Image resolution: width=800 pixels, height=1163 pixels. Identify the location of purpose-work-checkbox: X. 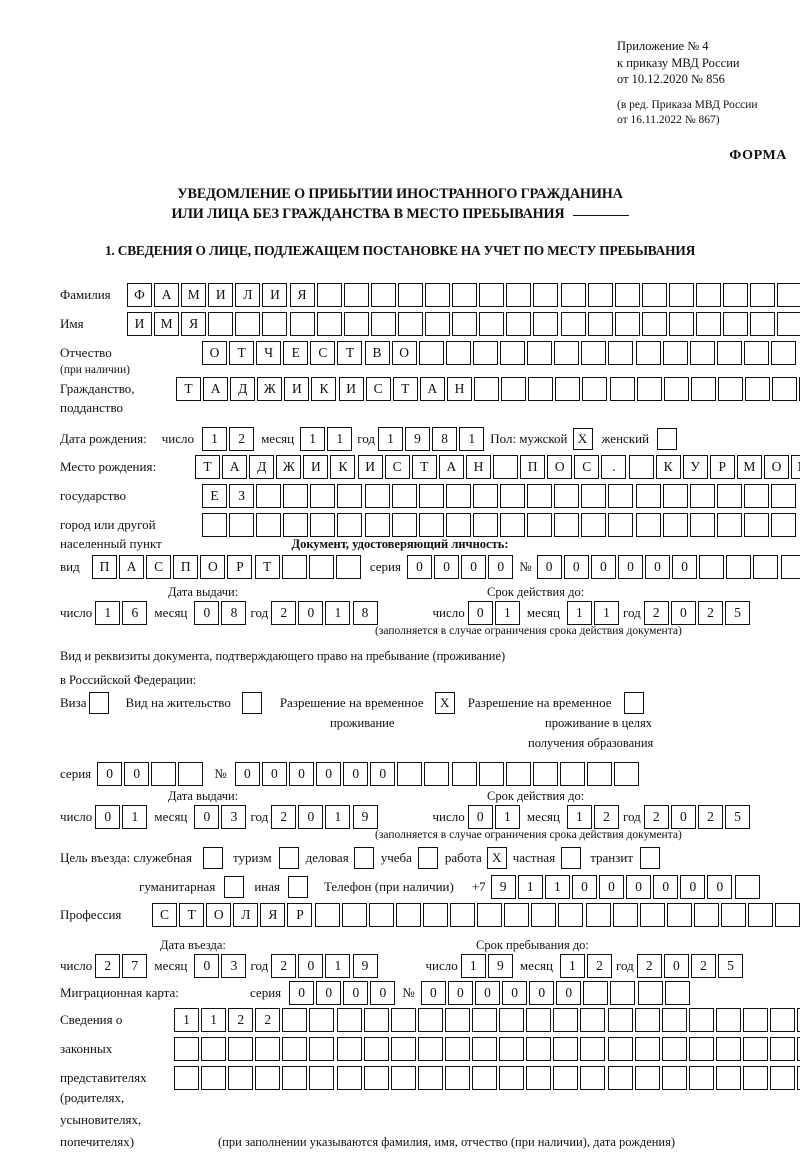
(496, 858).